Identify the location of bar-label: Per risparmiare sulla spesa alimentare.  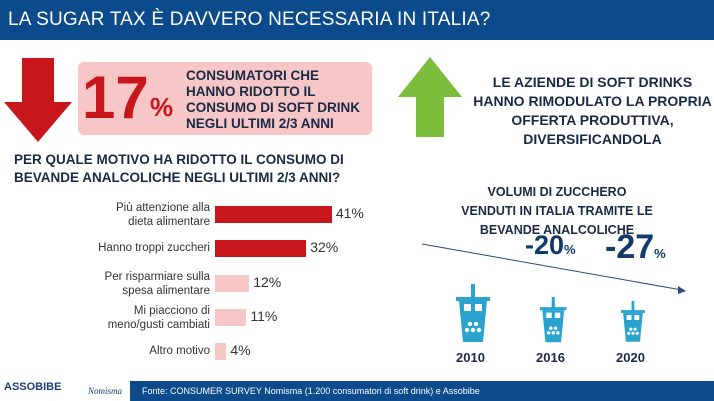
(157, 284).